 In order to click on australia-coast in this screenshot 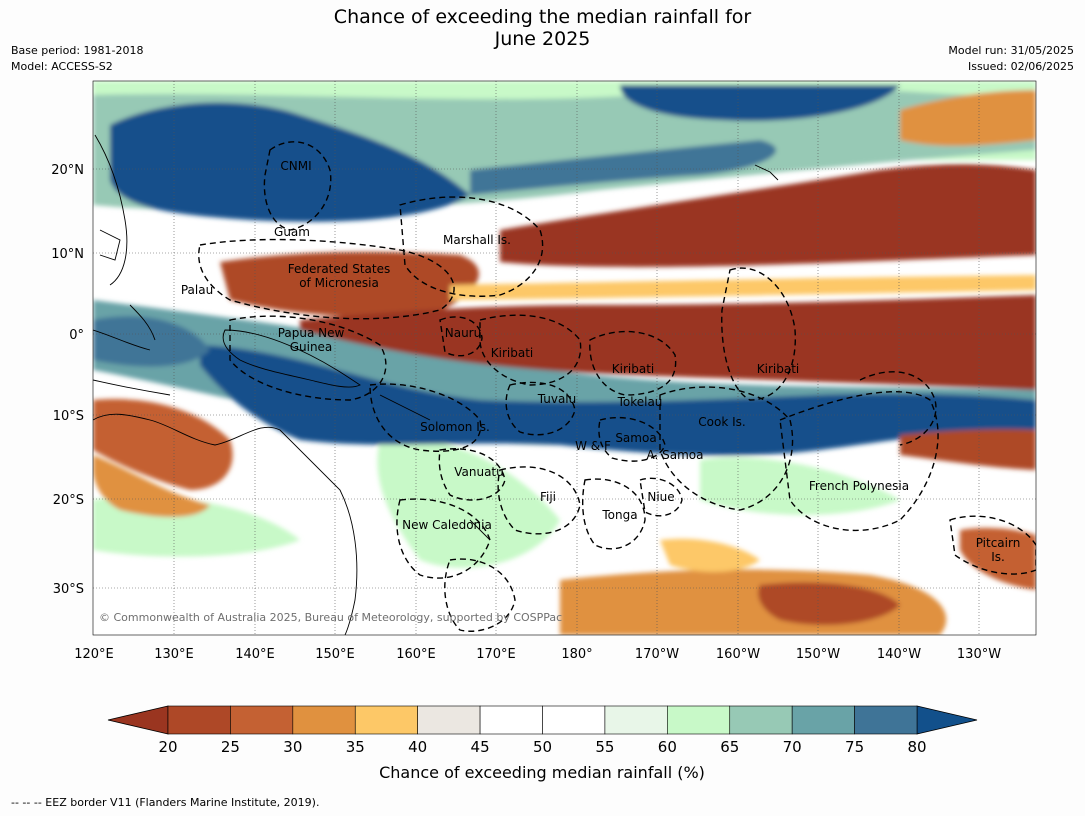, I will do `click(225, 524)`.